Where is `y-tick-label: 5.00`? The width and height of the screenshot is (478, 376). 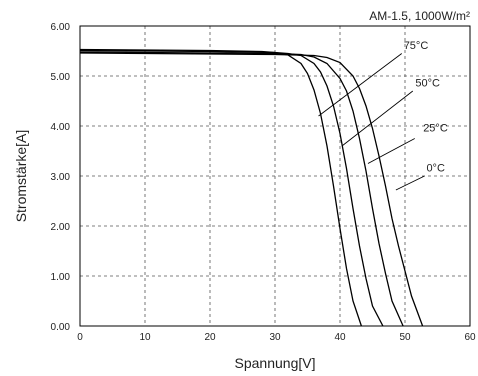 y-tick-label: 5.00 is located at coordinates (61, 77).